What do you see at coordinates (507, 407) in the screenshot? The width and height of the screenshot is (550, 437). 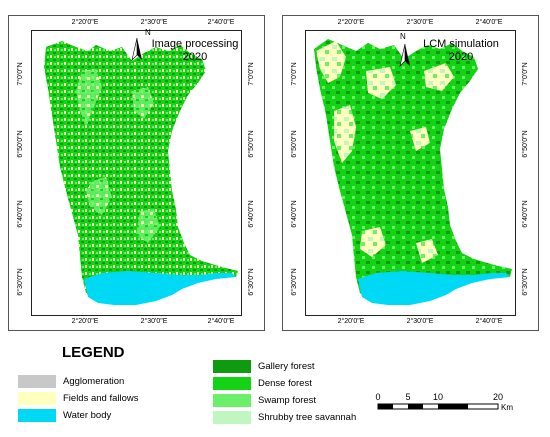 I see `scale-unit: Km` at bounding box center [507, 407].